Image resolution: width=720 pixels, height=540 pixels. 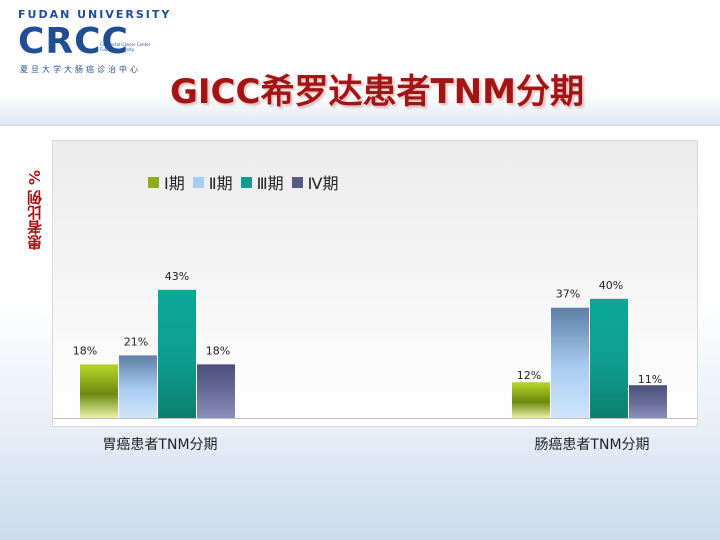 I want to click on bar-cat1-stage1, so click(x=99, y=391).